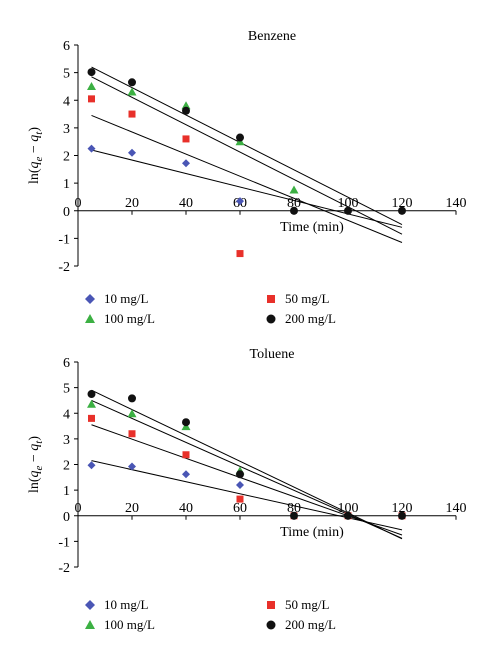 The height and width of the screenshot is (660, 494). Describe the element at coordinates (240, 508) in the screenshot. I see `x-tick-label: 60` at that location.